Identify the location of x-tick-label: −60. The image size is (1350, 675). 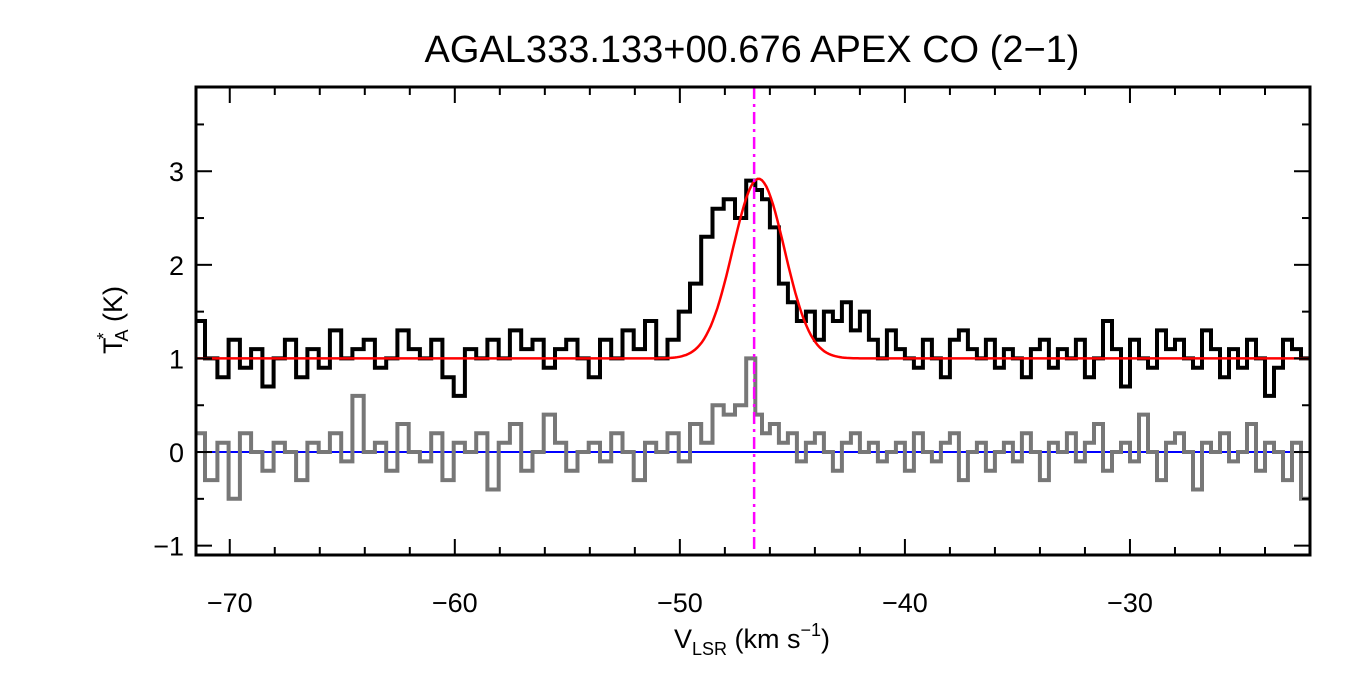
(455, 603).